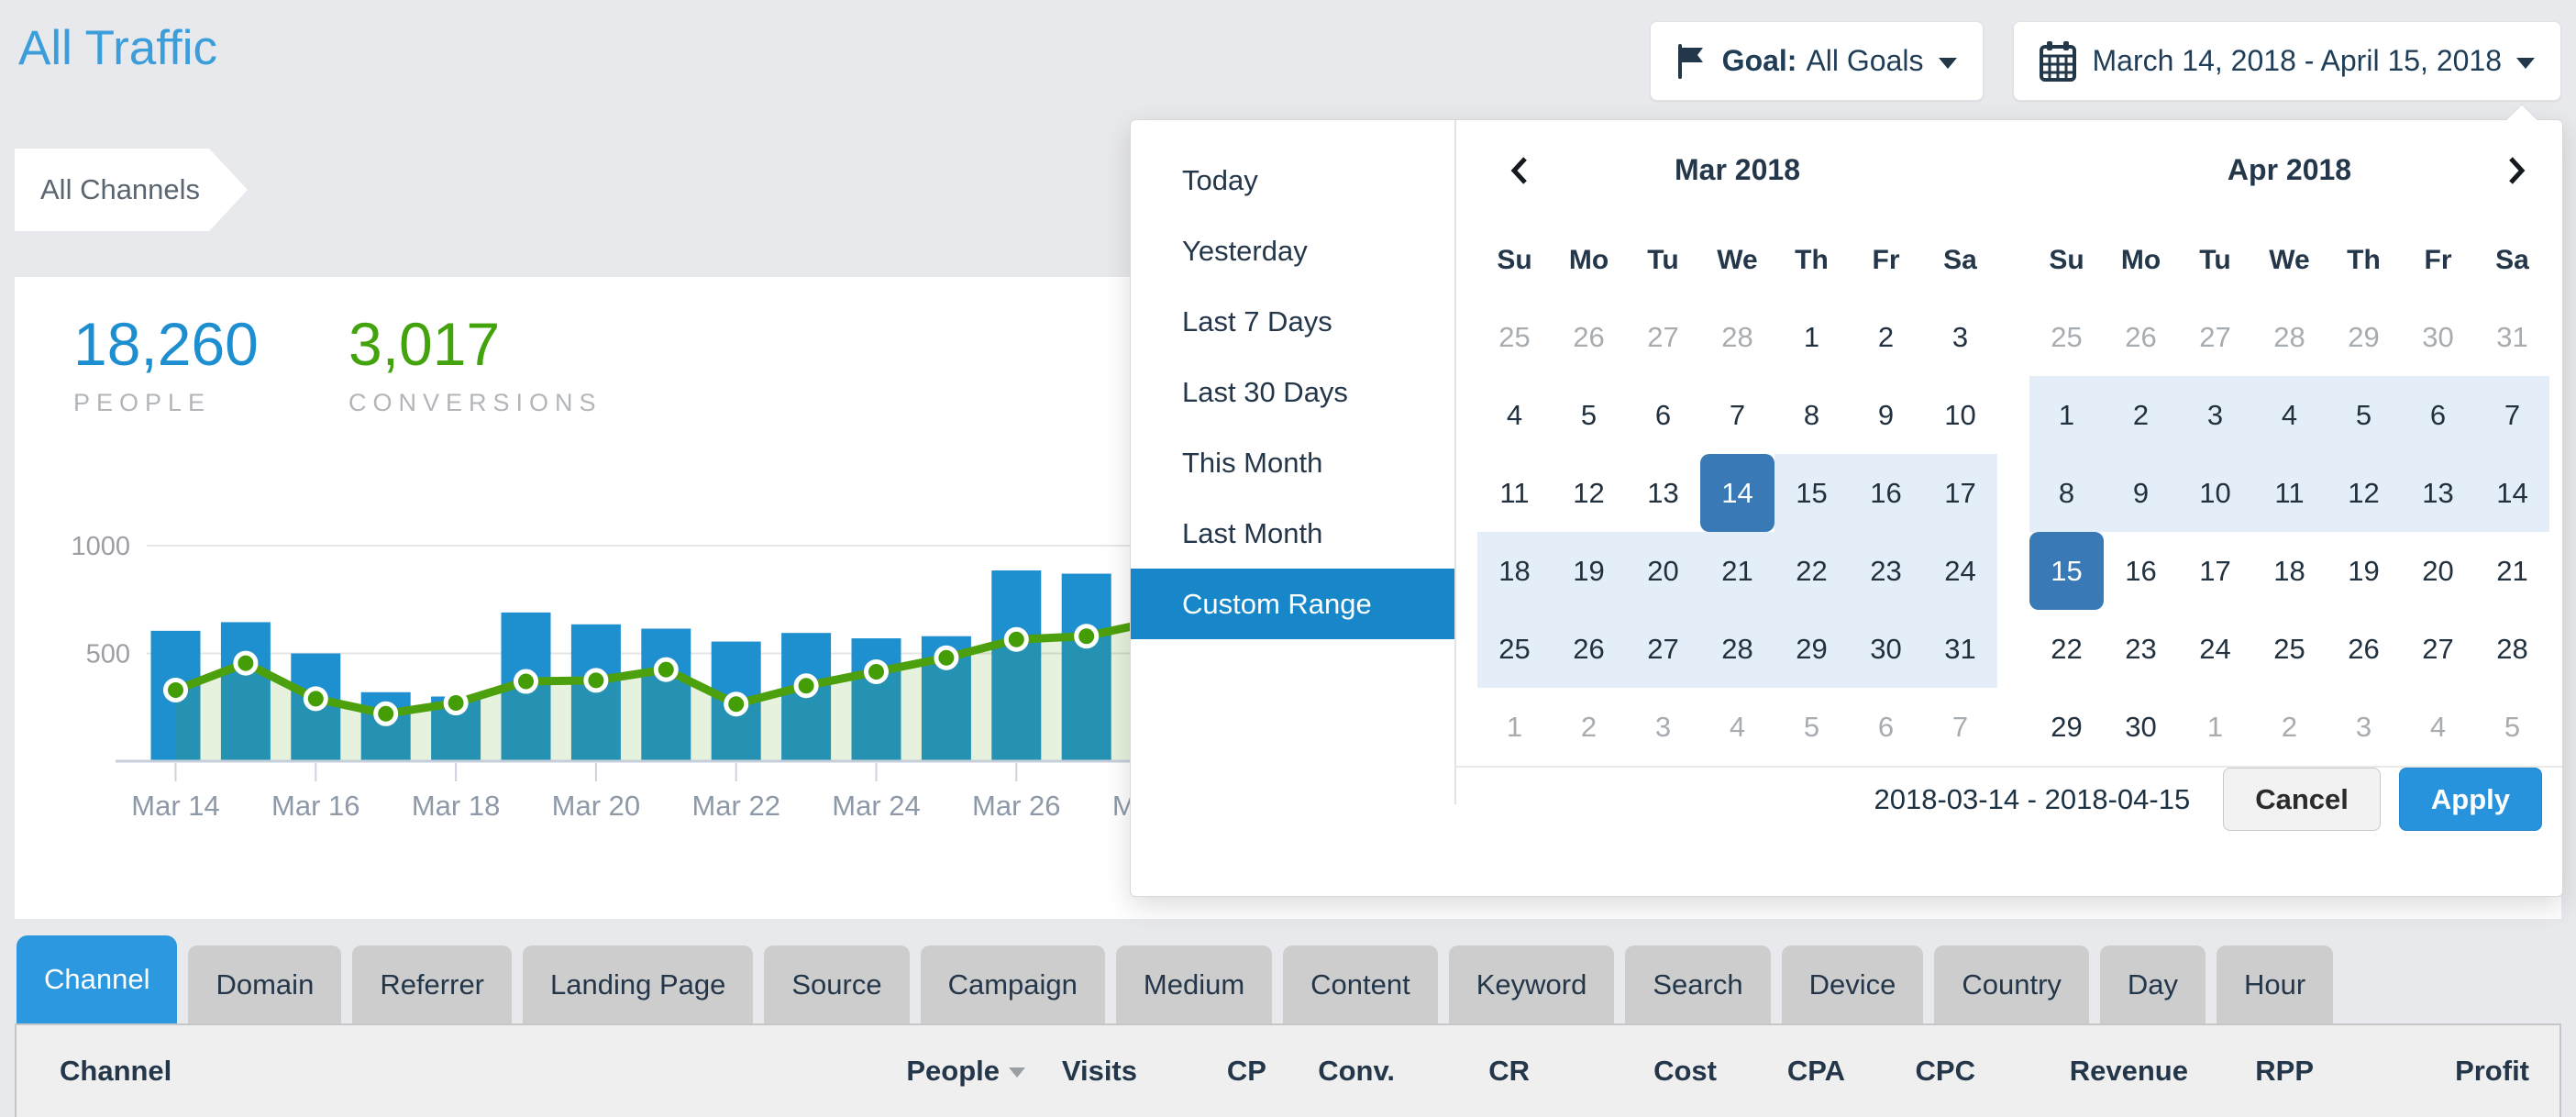  Describe the element at coordinates (2152, 985) in the screenshot. I see `tab-day: Day` at that location.